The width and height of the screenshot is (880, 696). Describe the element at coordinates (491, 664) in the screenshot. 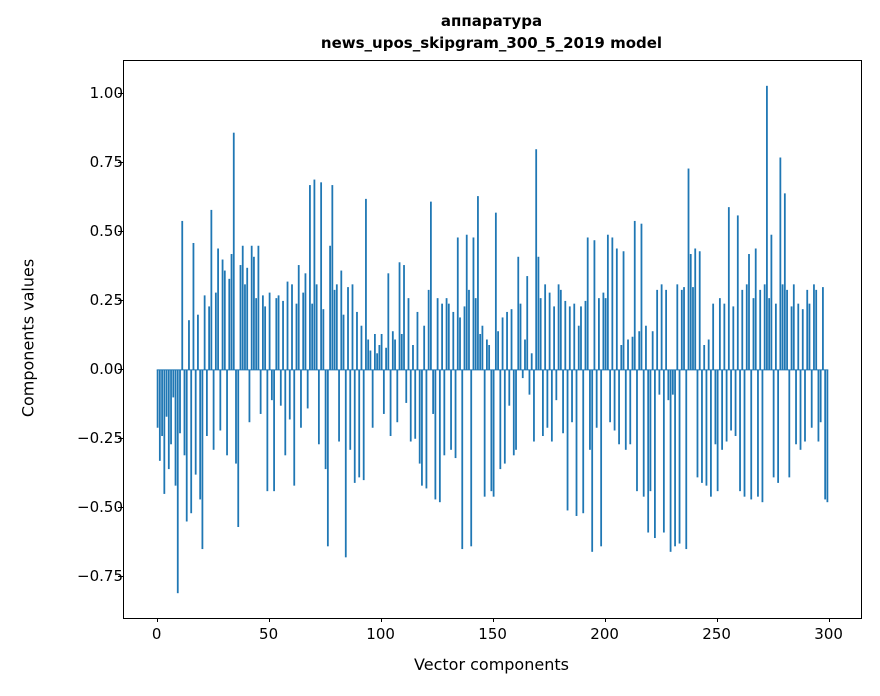

I see `x-axis-label: Vector components` at that location.